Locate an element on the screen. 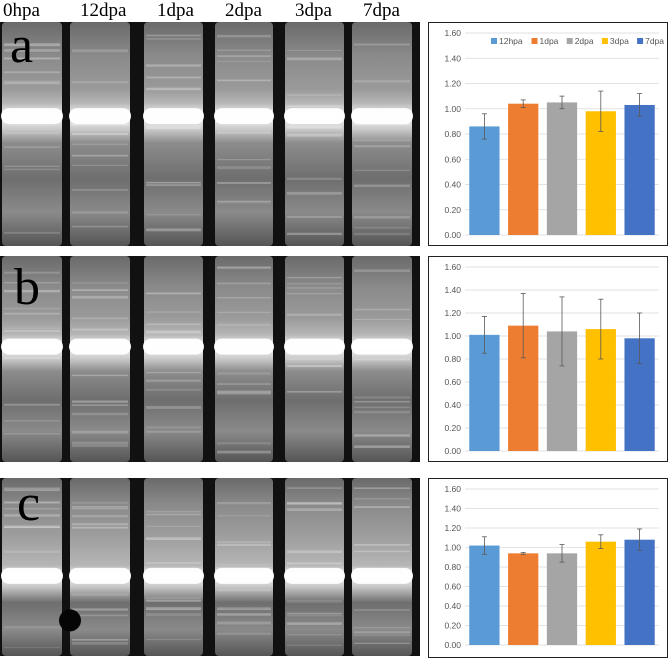  legend-label: 12hpa is located at coordinates (511, 41).